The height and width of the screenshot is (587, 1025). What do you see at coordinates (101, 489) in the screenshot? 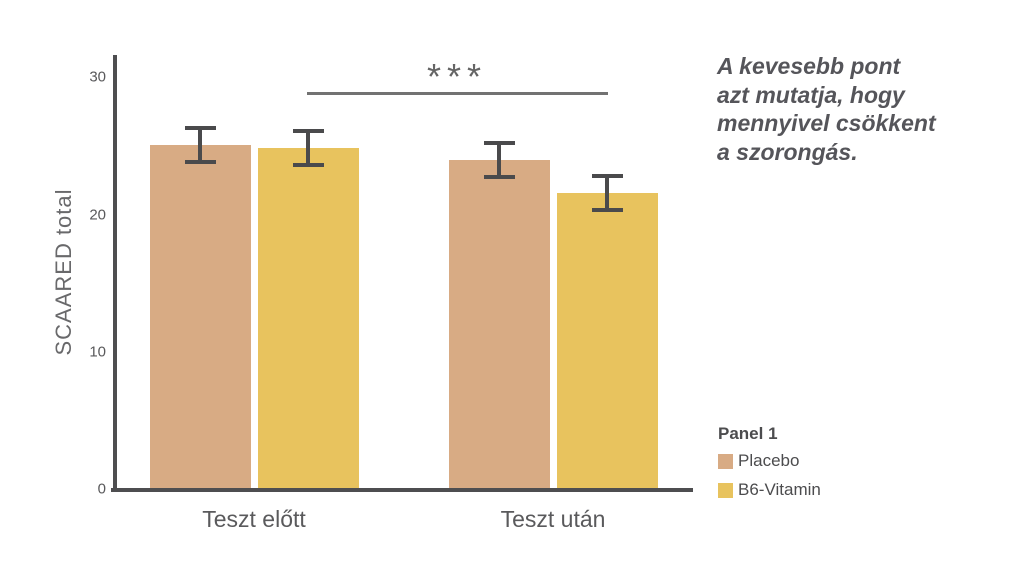
I see `y-tick-label: 0` at bounding box center [101, 489].